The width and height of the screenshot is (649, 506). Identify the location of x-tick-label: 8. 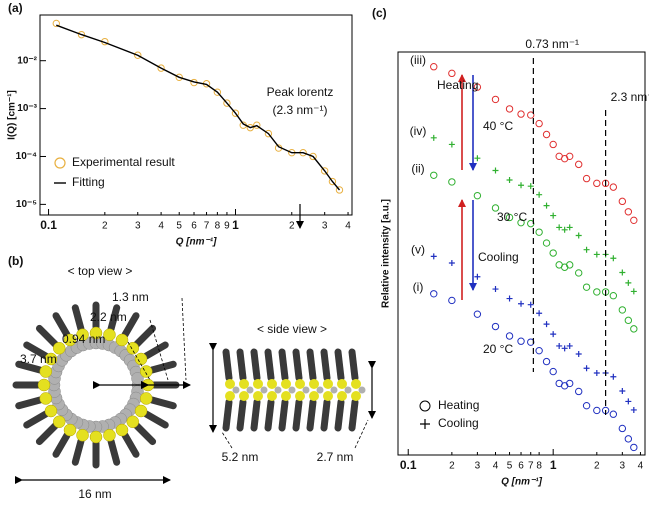
(218, 226).